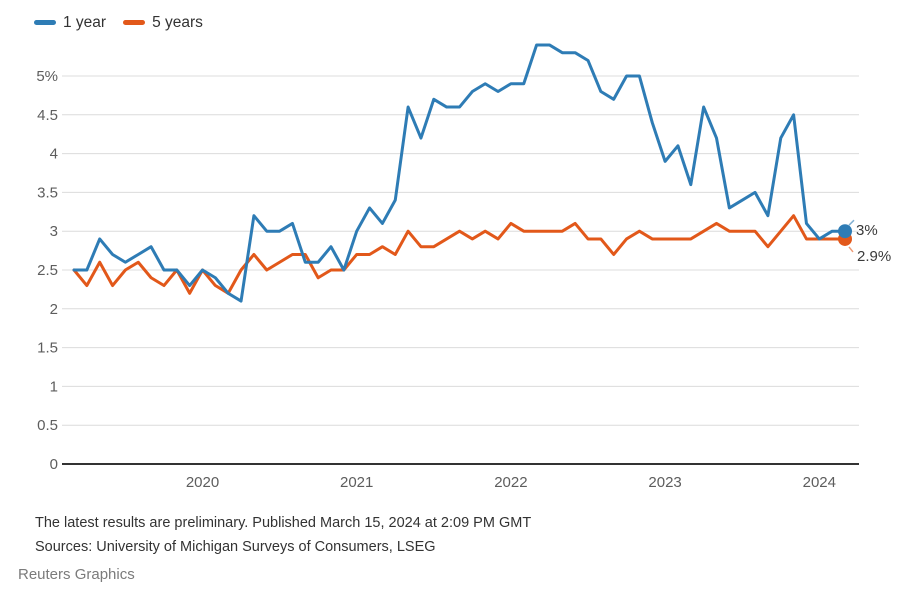  What do you see at coordinates (47, 192) in the screenshot?
I see `y-tick-label: 3.5` at bounding box center [47, 192].